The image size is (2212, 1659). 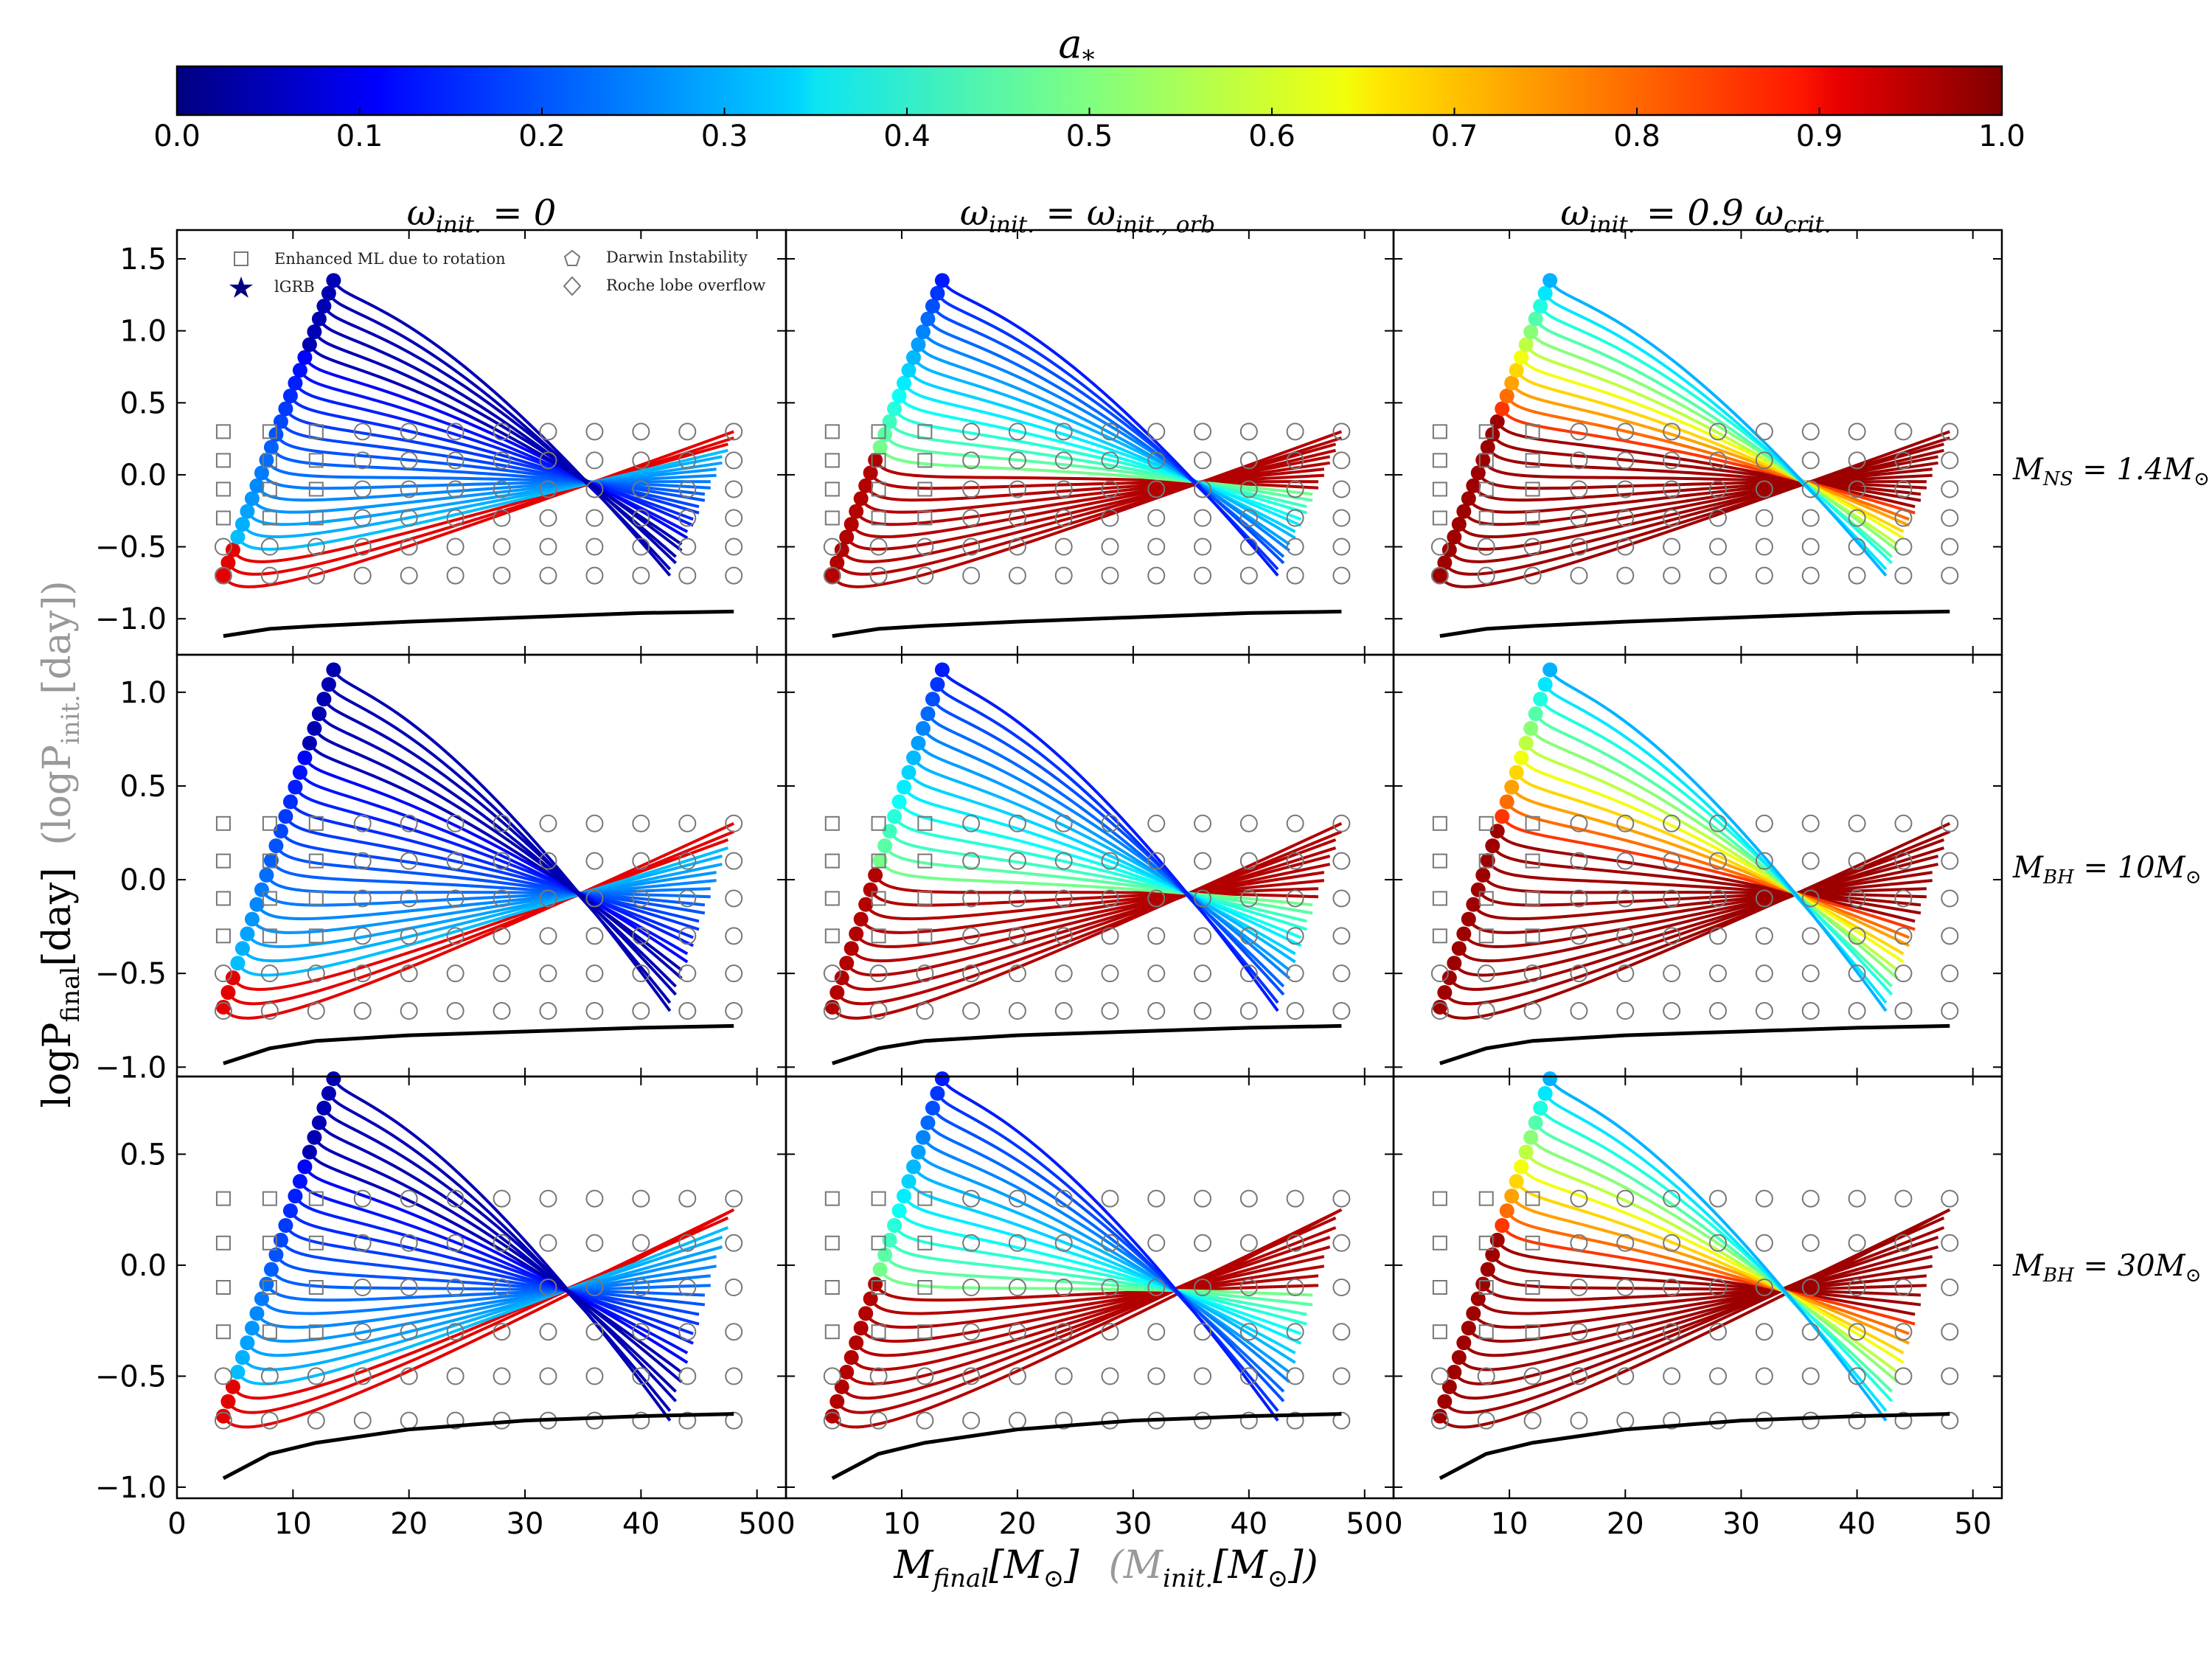 What do you see at coordinates (2106, 869) in the screenshot?
I see `row-label-2: MBH = 10M⊙` at bounding box center [2106, 869].